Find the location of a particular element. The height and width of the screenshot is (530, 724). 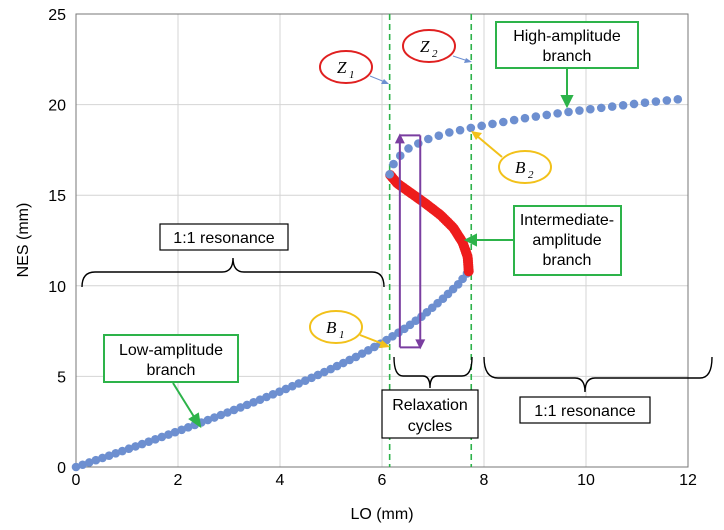

label-intermediate-branch: Intermediate- amplitude branch is located at coordinates (567, 240).